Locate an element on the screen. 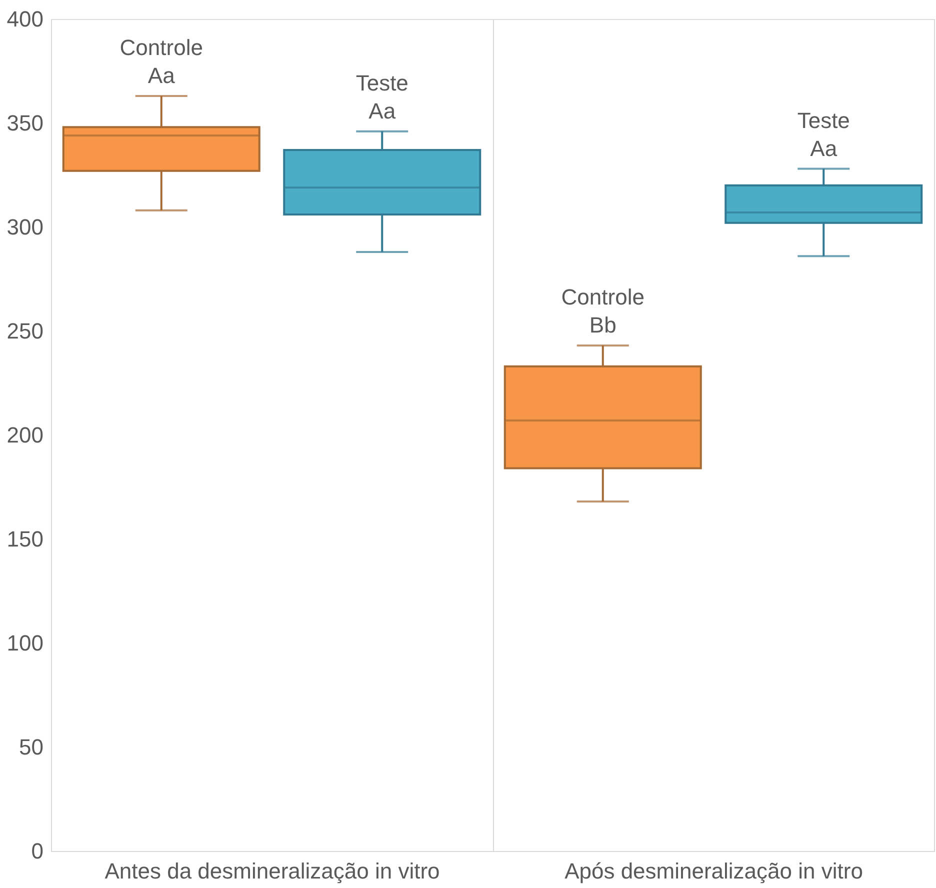  y-tick-label: 150 is located at coordinates (25, 539).